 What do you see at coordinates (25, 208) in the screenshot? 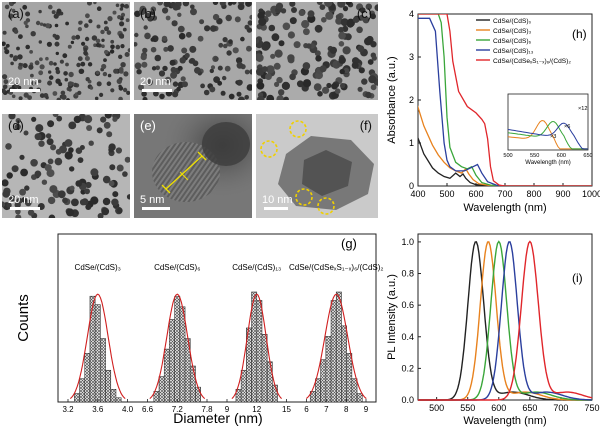
I see `scale-bar-d` at bounding box center [25, 208].